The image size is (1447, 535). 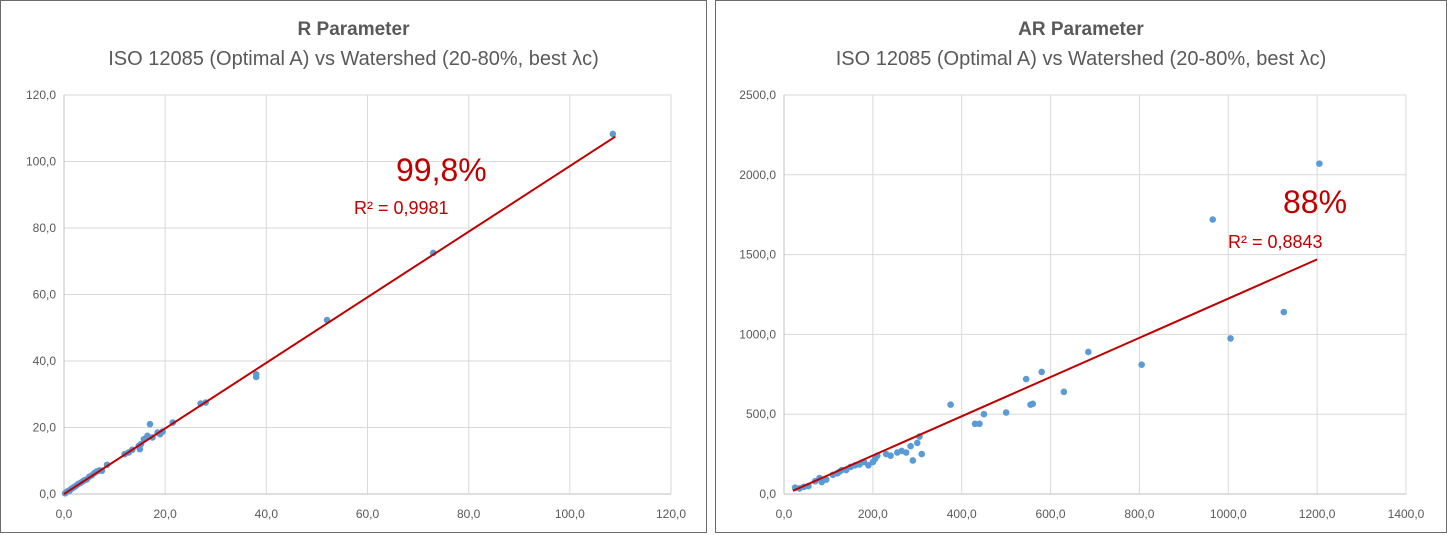 What do you see at coordinates (1275, 242) in the screenshot?
I see `r-squared-label: R² = 0,8843` at bounding box center [1275, 242].